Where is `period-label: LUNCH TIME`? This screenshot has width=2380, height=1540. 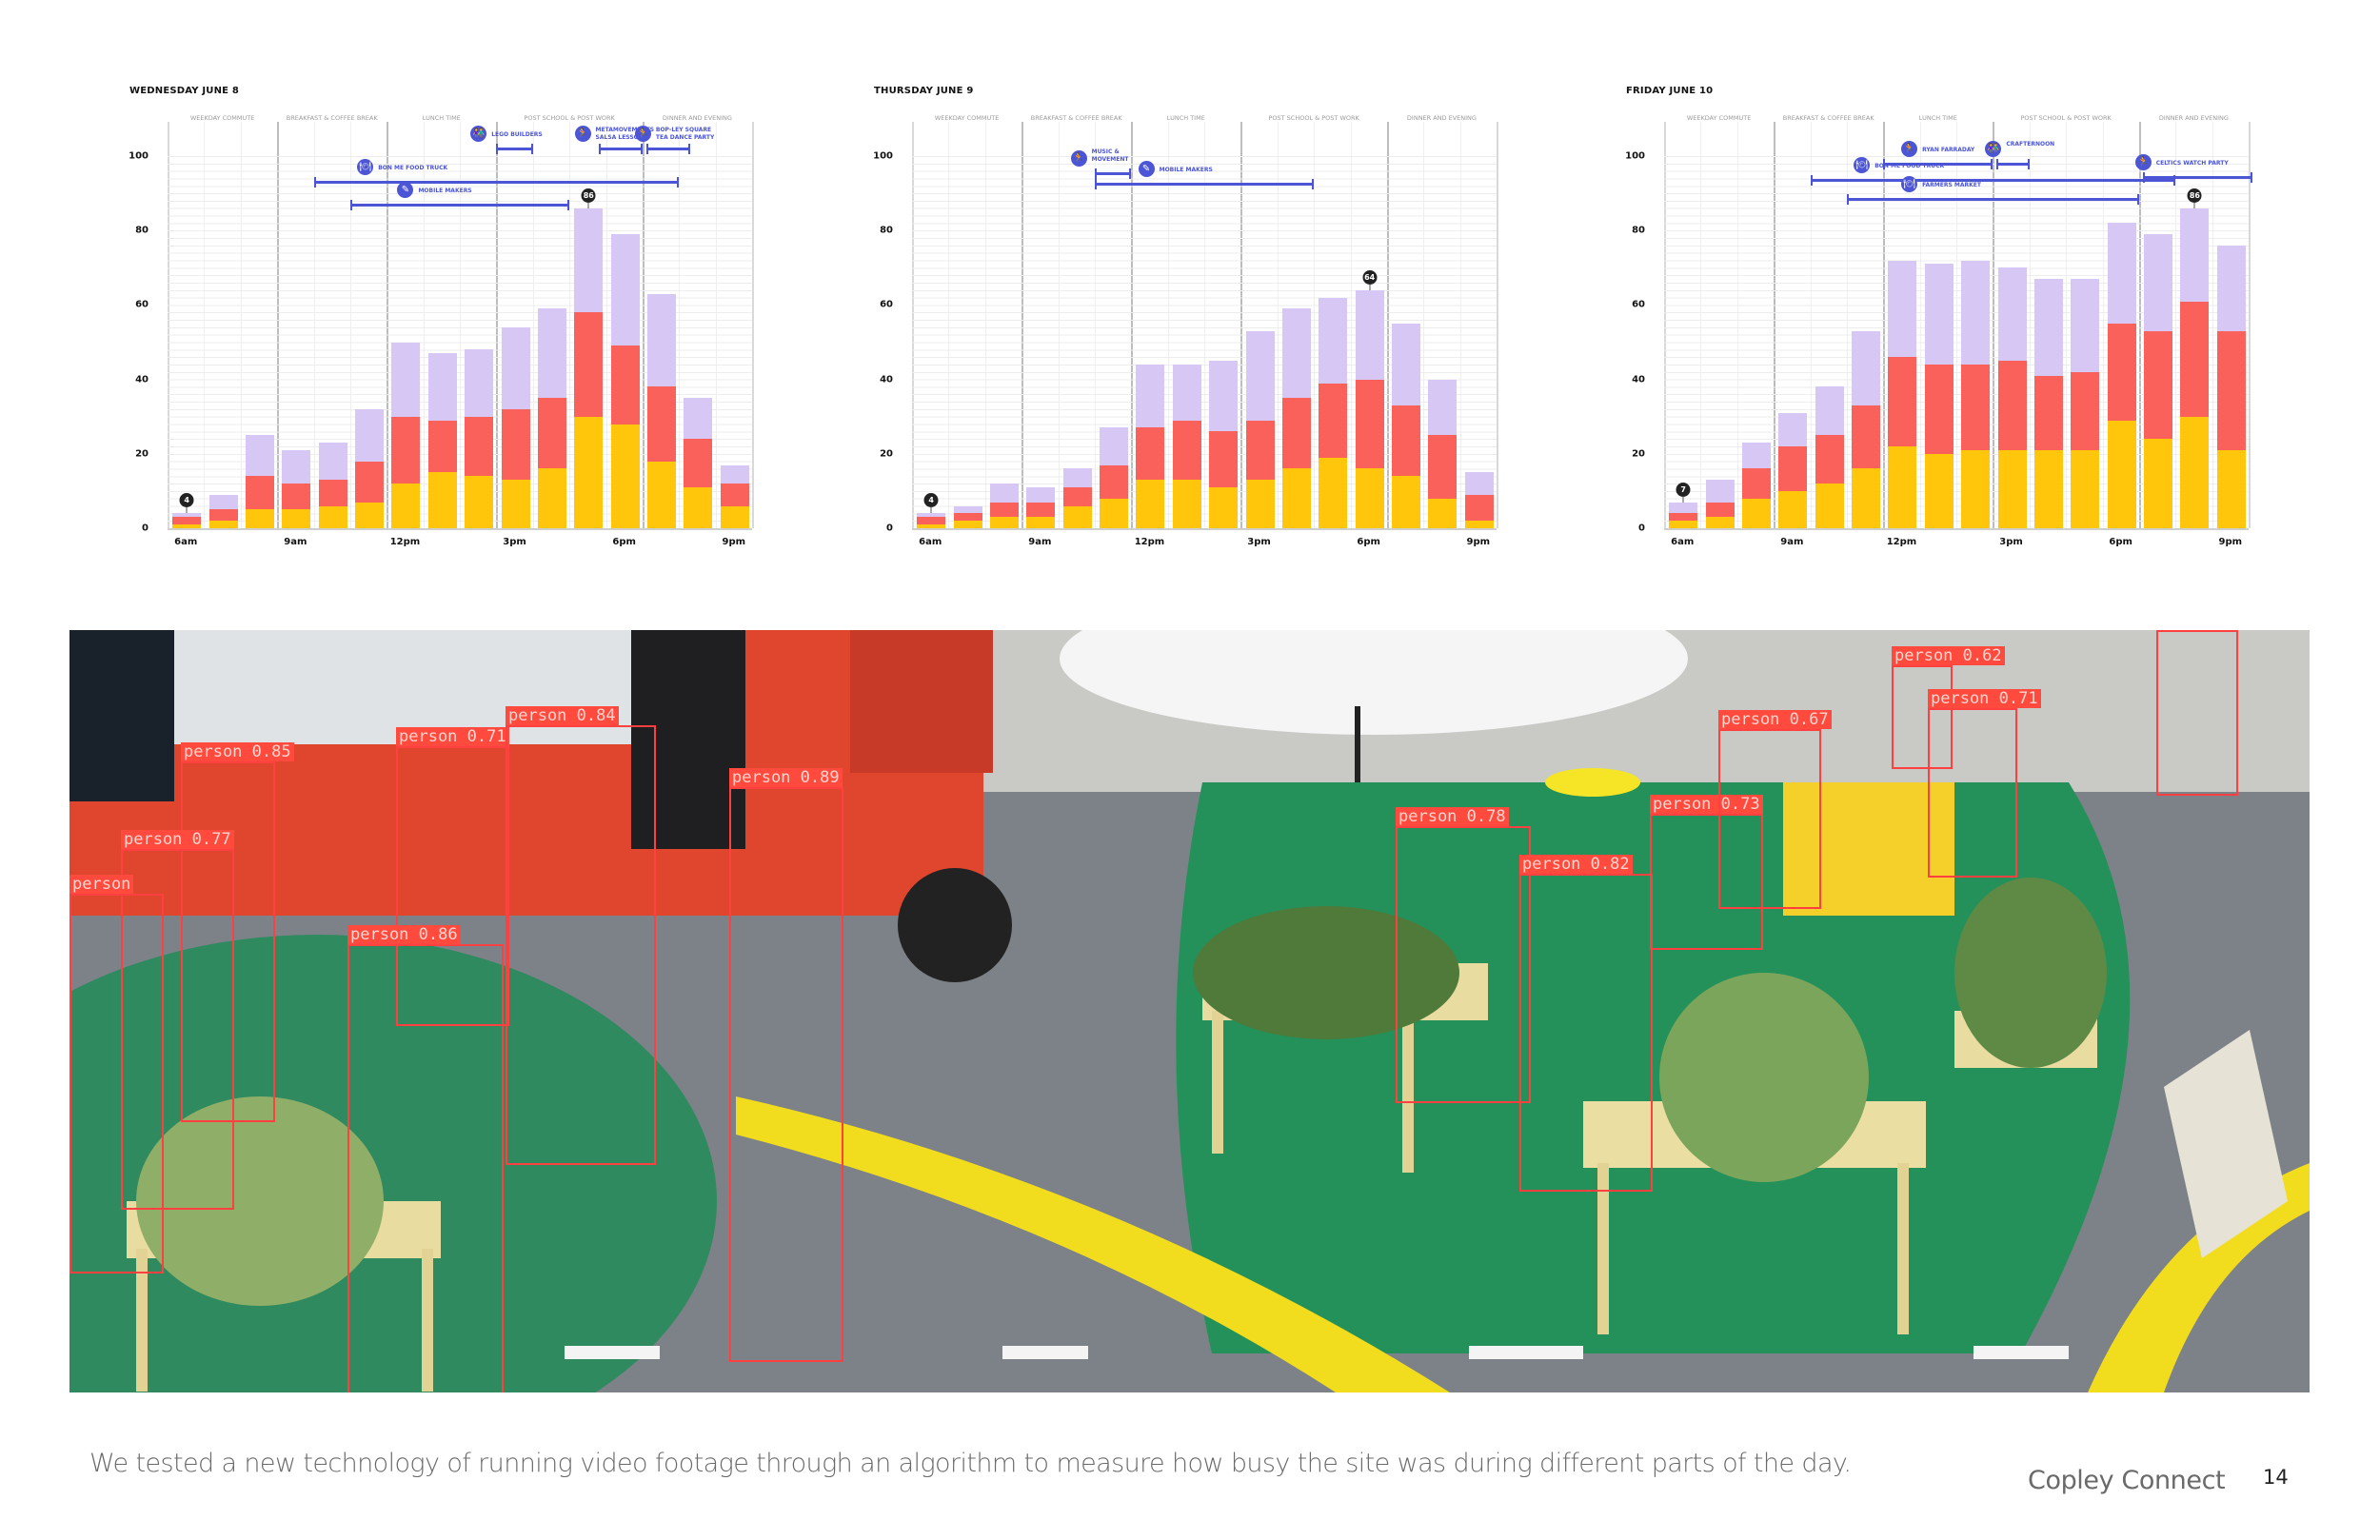 period-label: LUNCH TIME is located at coordinates (1937, 118).